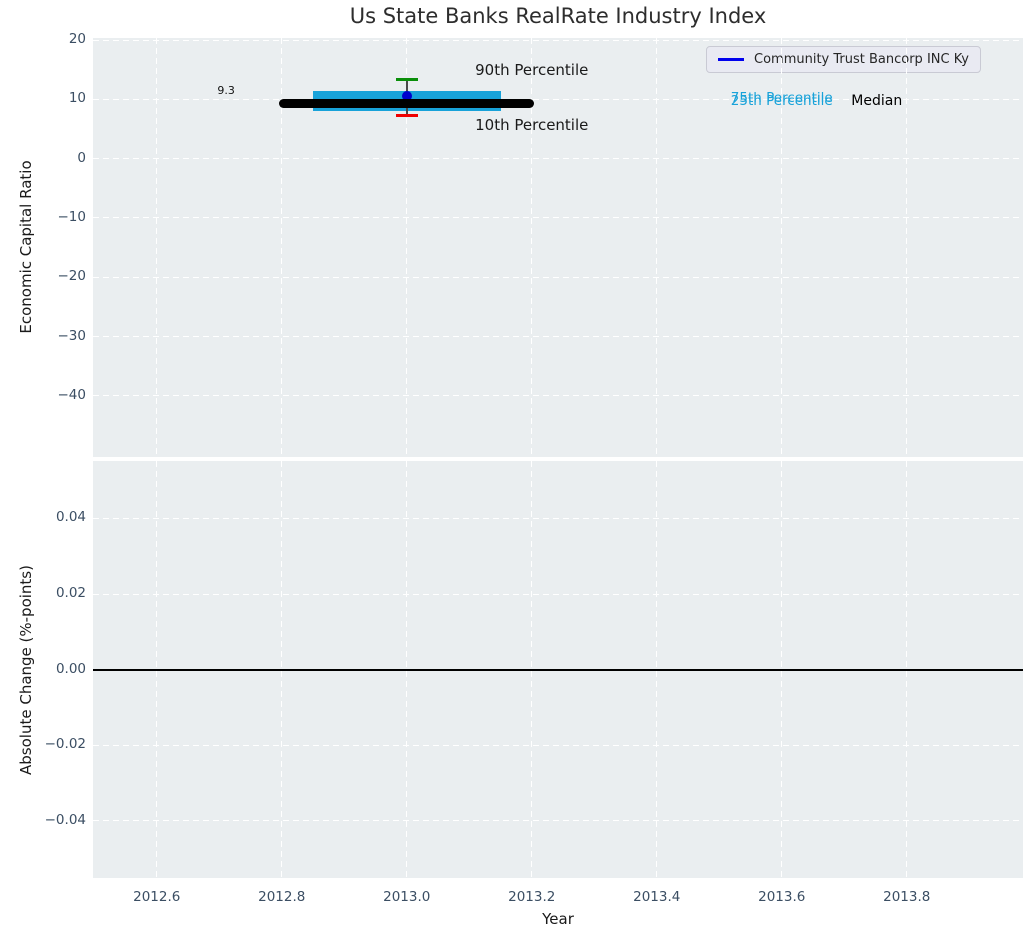 Image resolution: width=1034 pixels, height=942 pixels. What do you see at coordinates (26, 247) in the screenshot?
I see `y-axis-label-top: Economic Capital Ratio` at bounding box center [26, 247].